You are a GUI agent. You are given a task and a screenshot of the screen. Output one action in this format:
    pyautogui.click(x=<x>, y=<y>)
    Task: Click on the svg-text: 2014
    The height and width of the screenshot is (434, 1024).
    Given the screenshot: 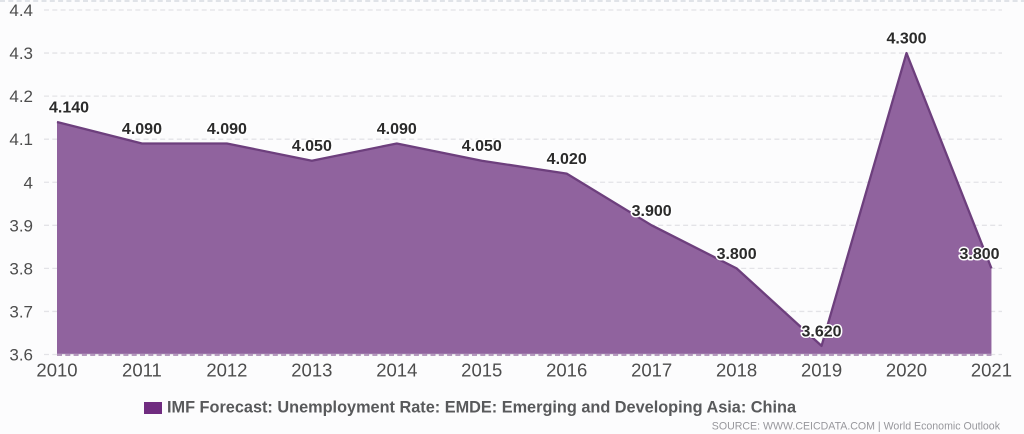 What is the action you would take?
    pyautogui.click(x=396, y=370)
    